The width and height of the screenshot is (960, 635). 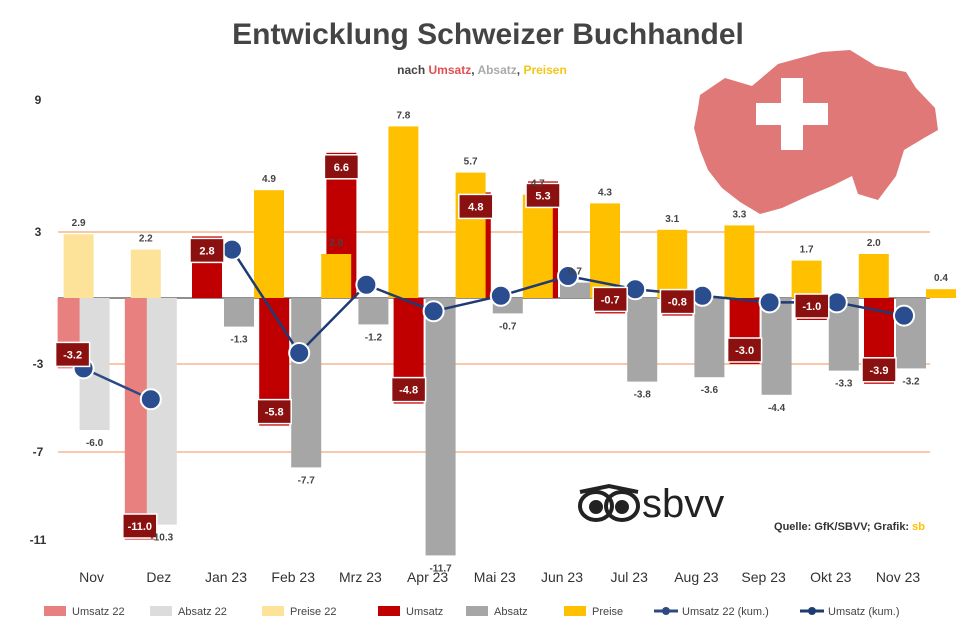 What do you see at coordinates (562, 577) in the screenshot?
I see `x-tick-label: Jun 23` at bounding box center [562, 577].